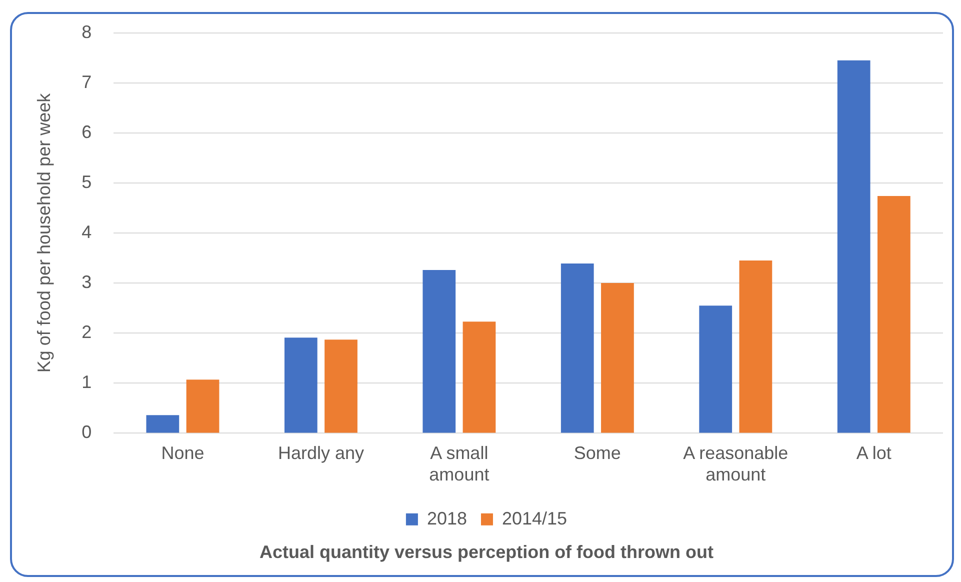 The height and width of the screenshot is (582, 961). What do you see at coordinates (735, 463) in the screenshot?
I see `x-tick-label: A reasonable amount` at bounding box center [735, 463].